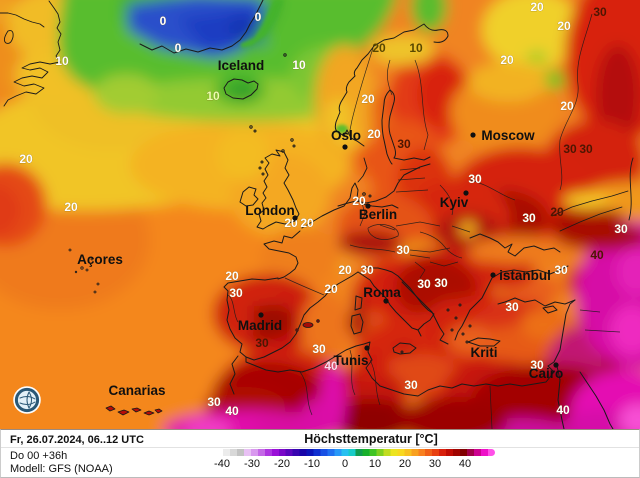  What do you see at coordinates (378, 214) in the screenshot?
I see `svg-text: Berlin` at bounding box center [378, 214].